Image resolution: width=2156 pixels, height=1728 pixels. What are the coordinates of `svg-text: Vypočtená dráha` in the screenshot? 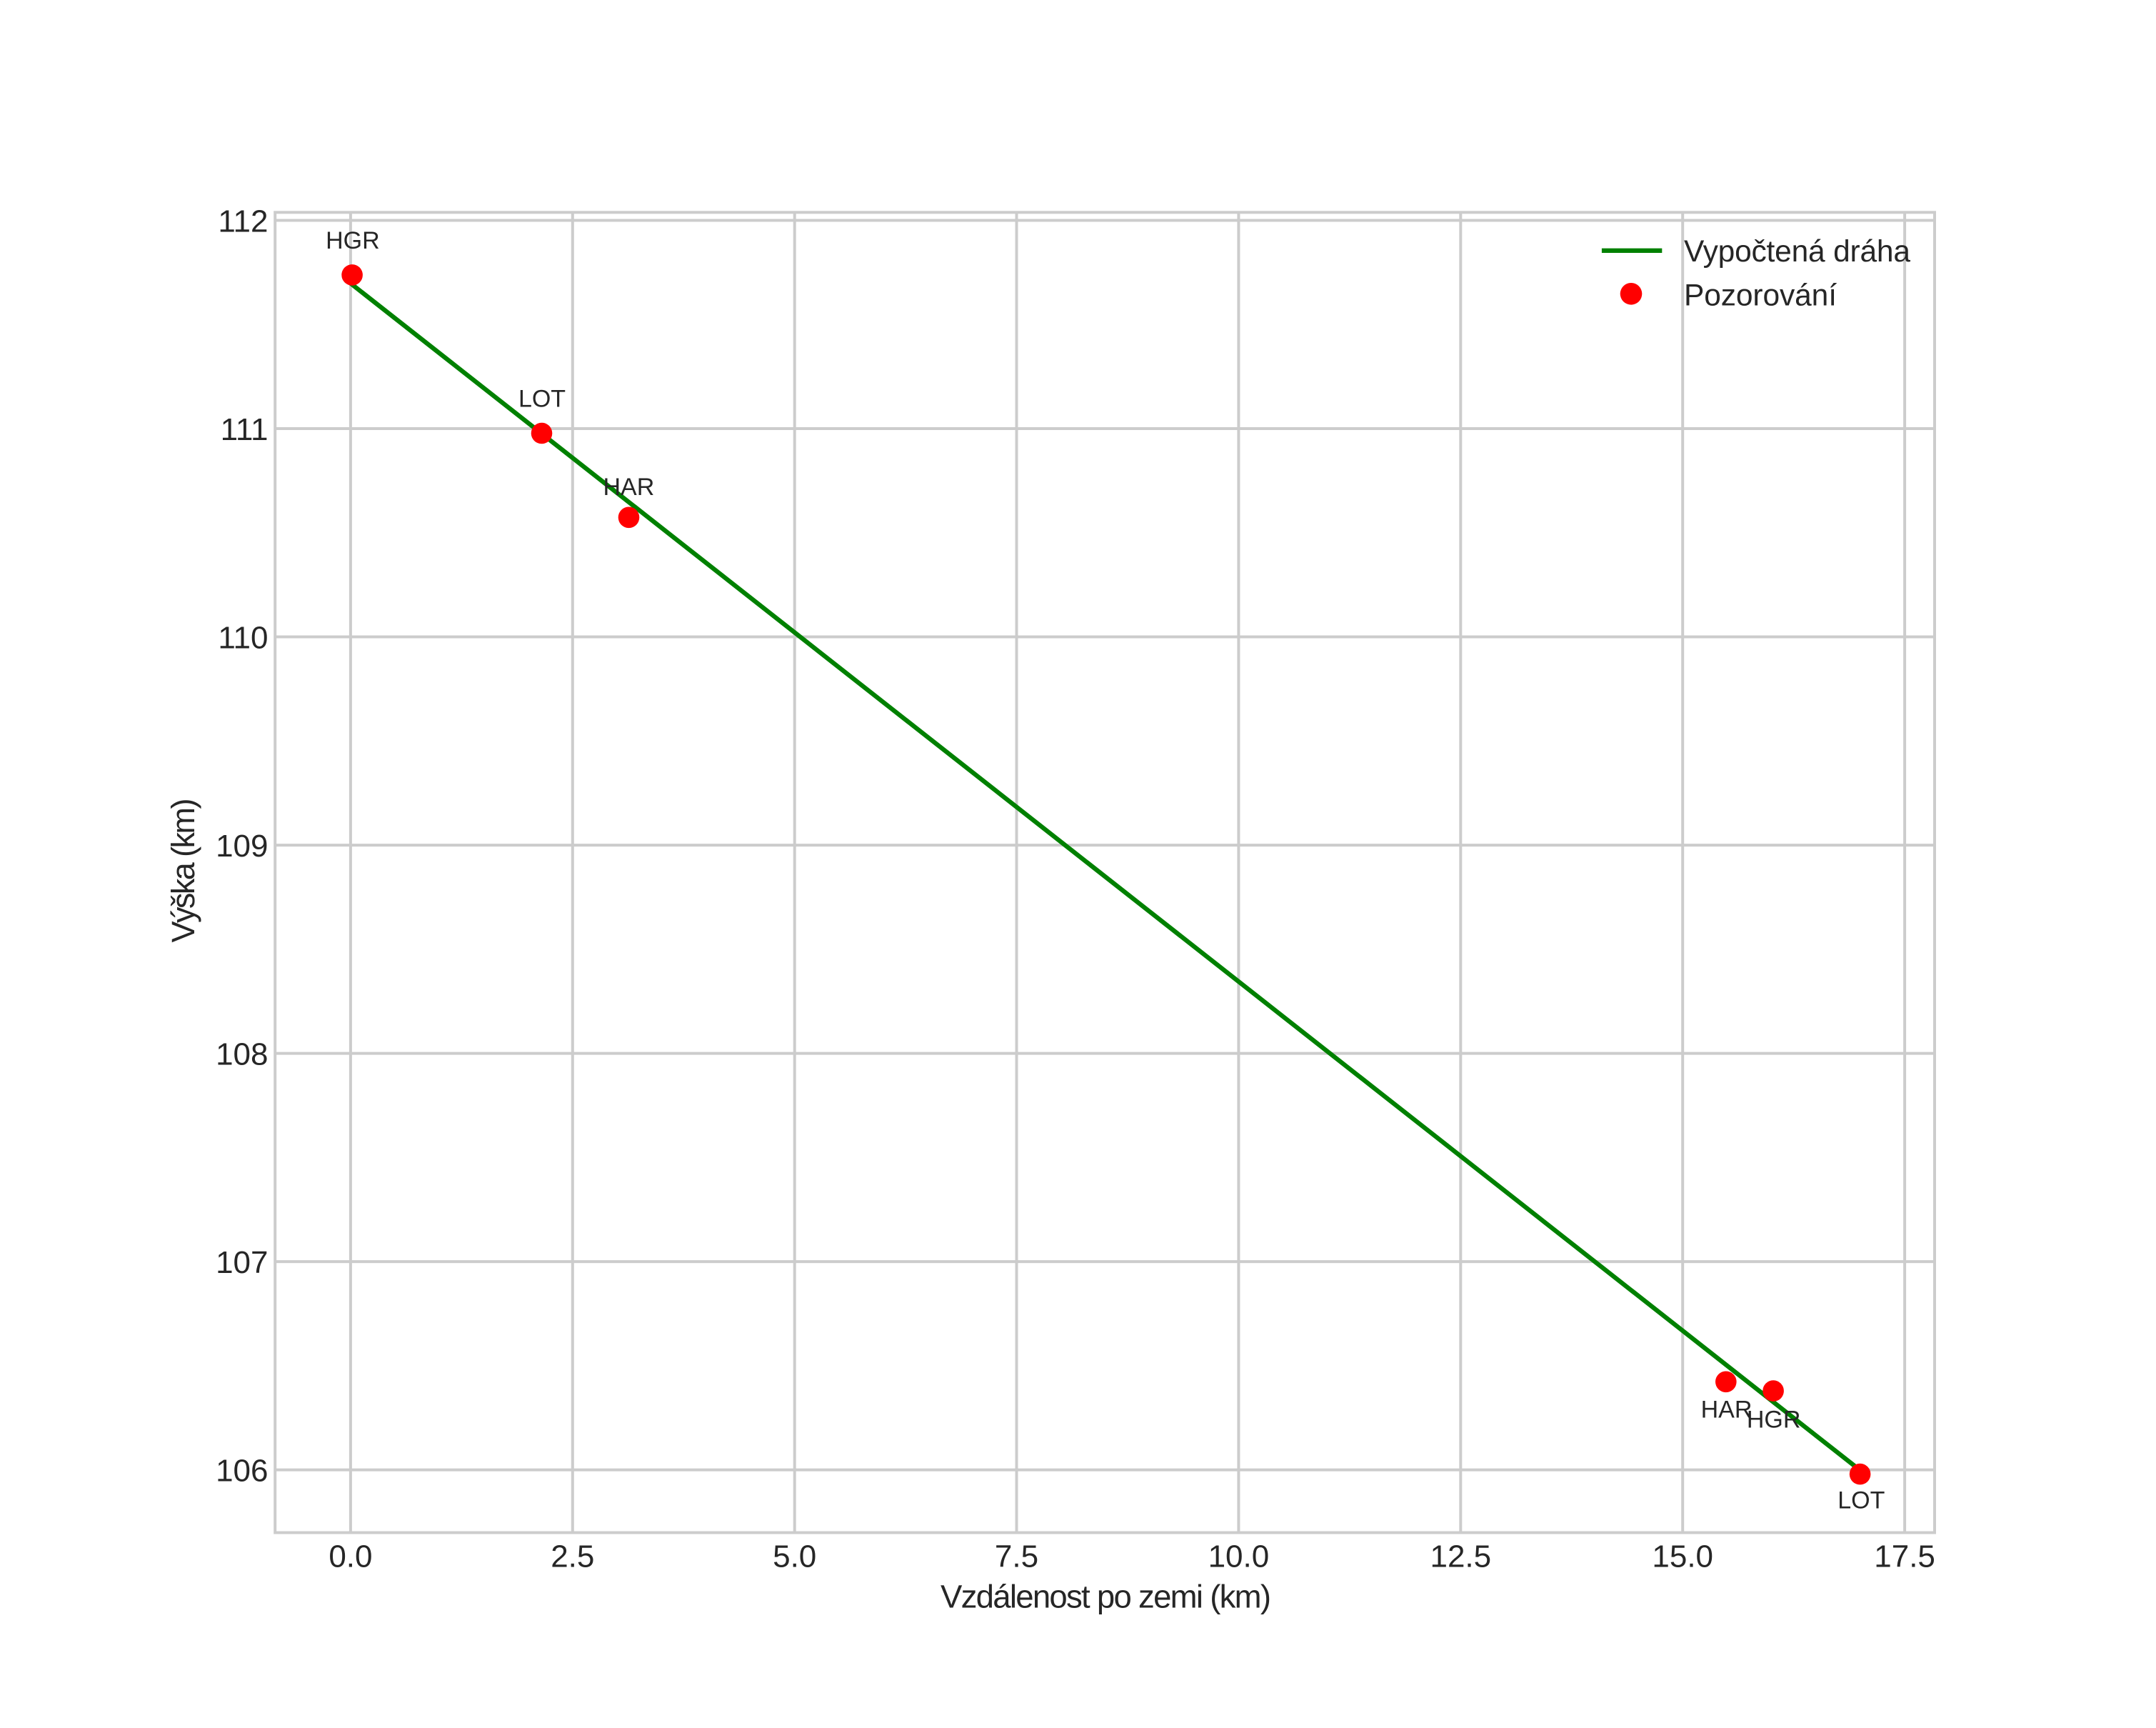 It's located at (1797, 252).